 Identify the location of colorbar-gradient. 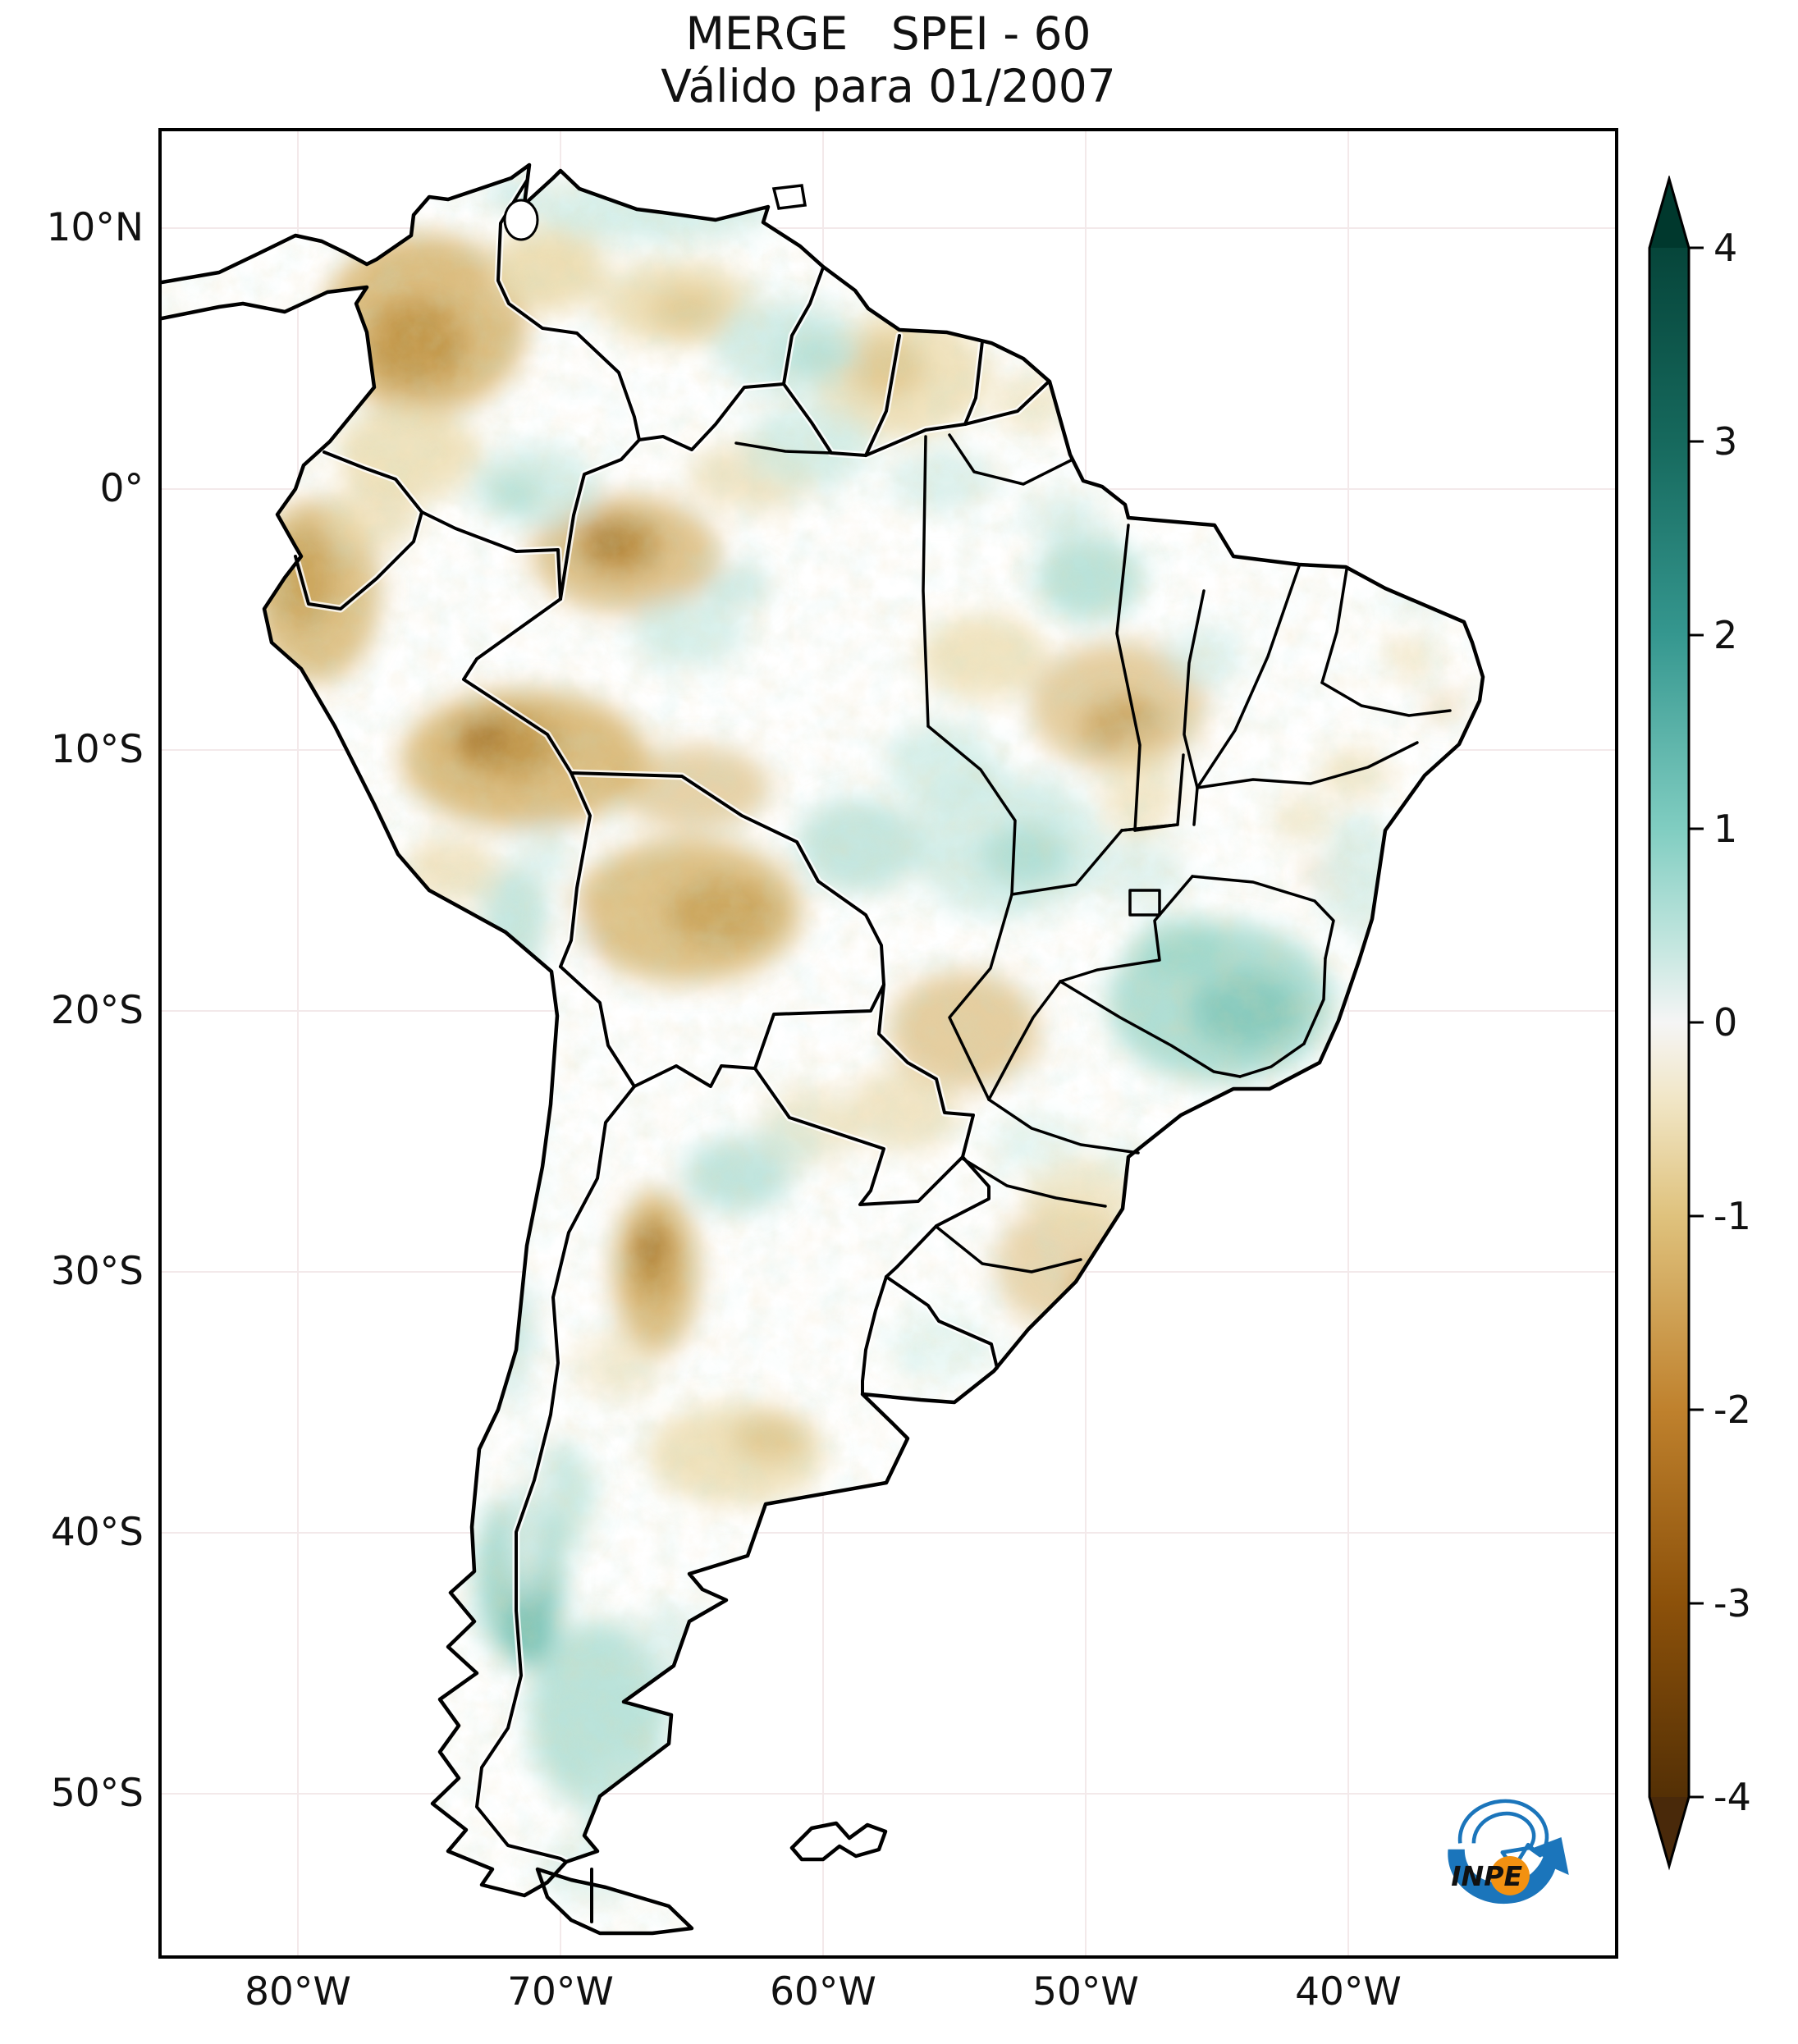
(1669, 1022).